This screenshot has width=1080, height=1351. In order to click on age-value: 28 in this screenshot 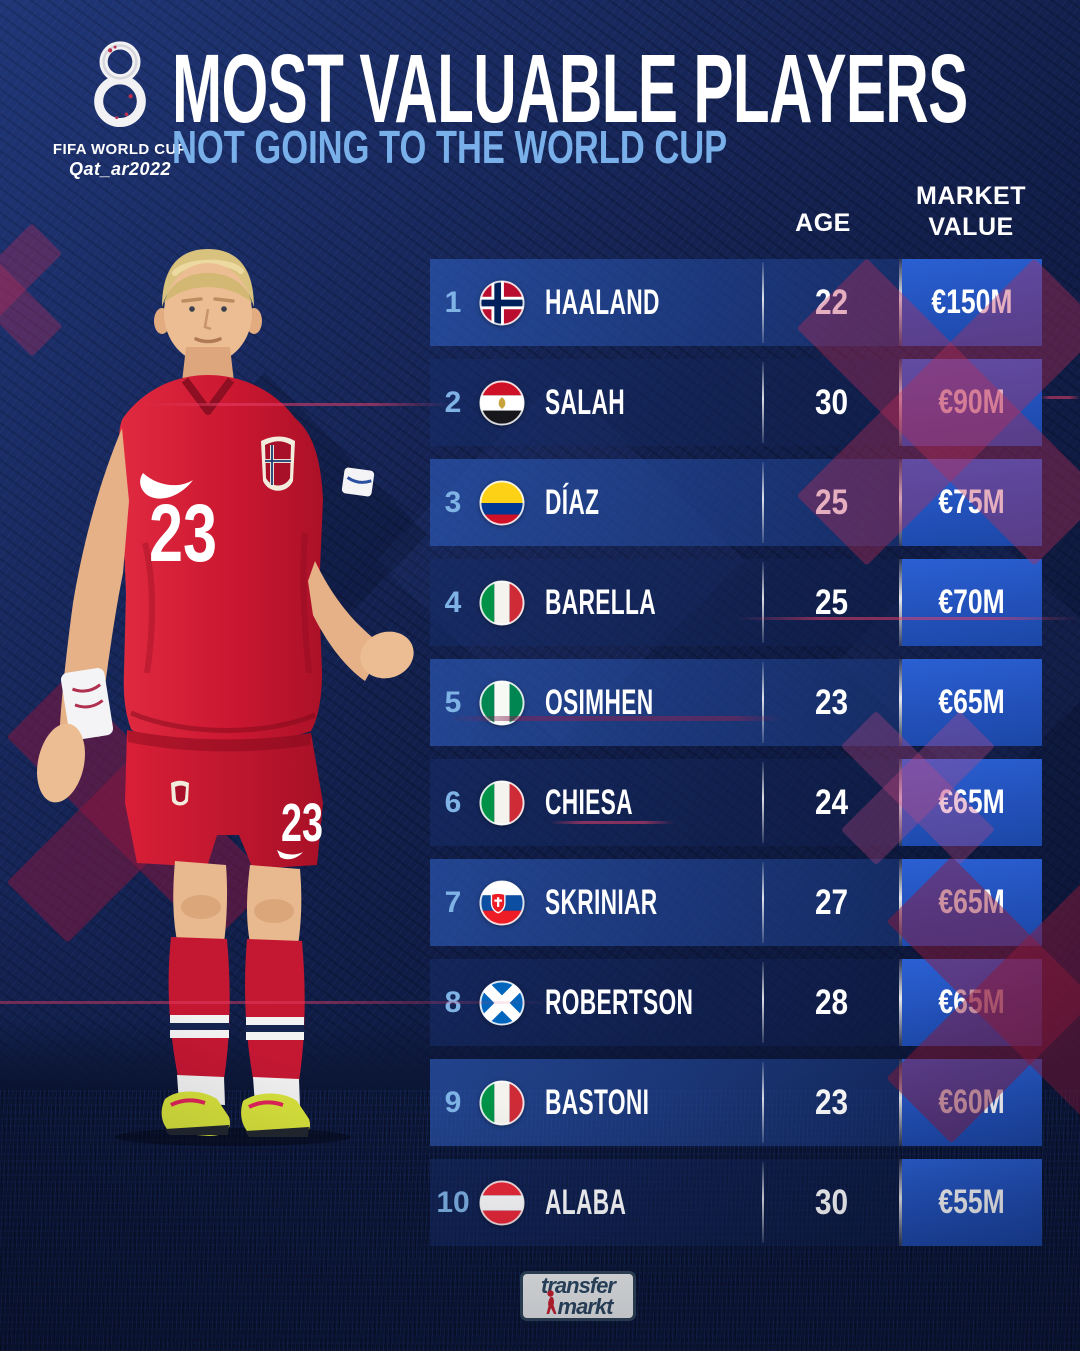, I will do `click(831, 1002)`.